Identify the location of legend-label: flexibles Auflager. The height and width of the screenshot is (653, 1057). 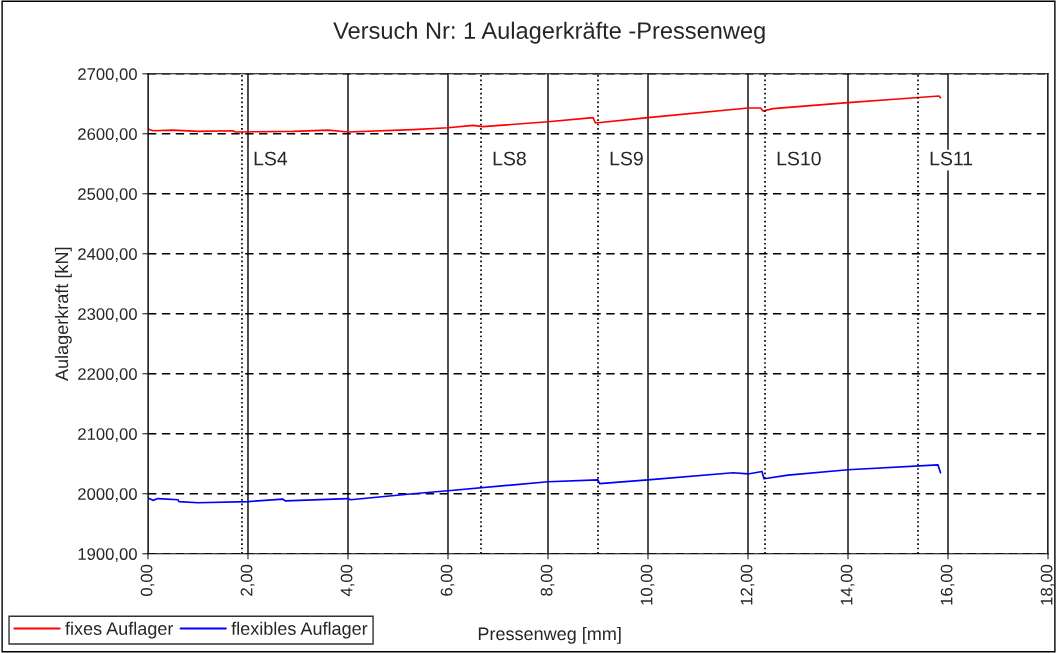
(299, 630).